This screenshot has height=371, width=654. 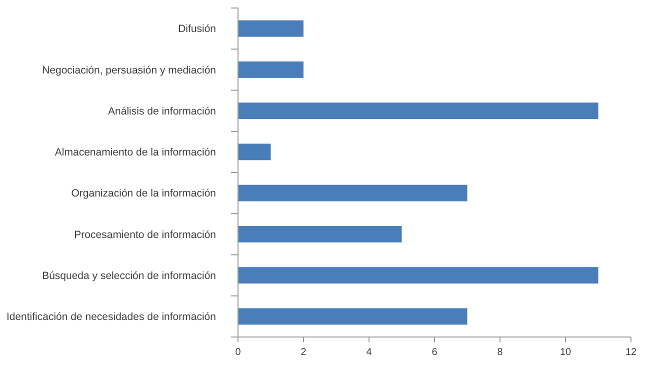 What do you see at coordinates (238, 352) in the screenshot?
I see `x-tick-label: 0` at bounding box center [238, 352].